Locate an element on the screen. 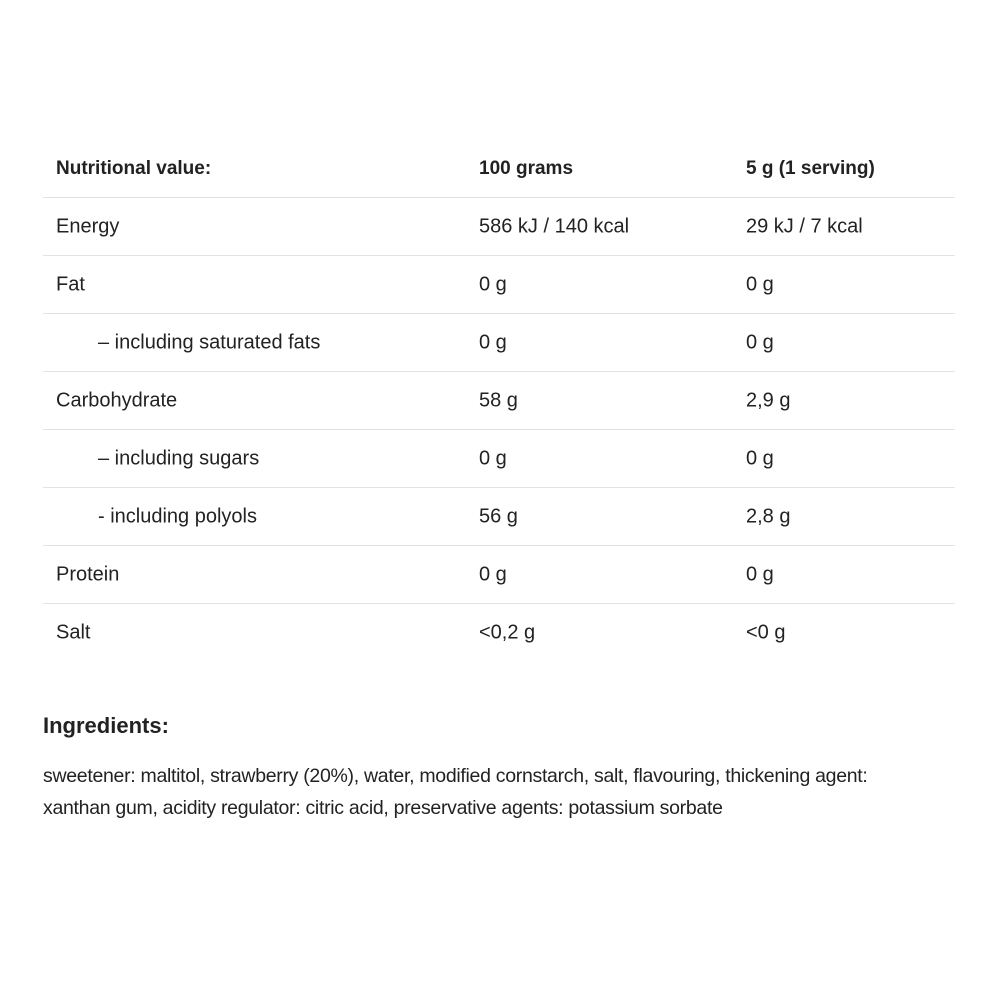  row-label: – including sugars is located at coordinates (179, 458).